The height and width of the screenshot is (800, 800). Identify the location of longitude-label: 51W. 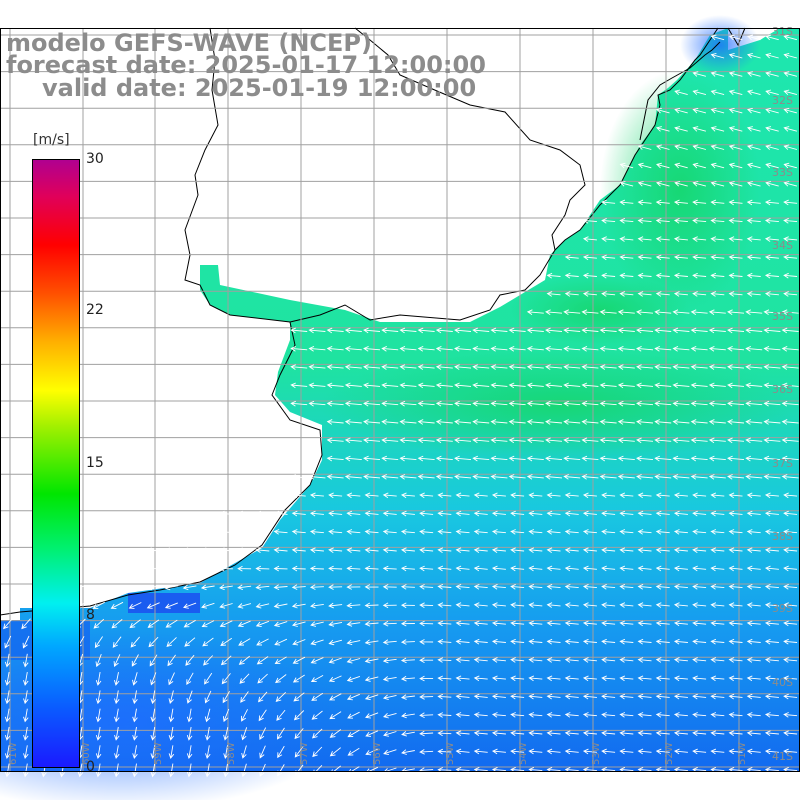
(742, 753).